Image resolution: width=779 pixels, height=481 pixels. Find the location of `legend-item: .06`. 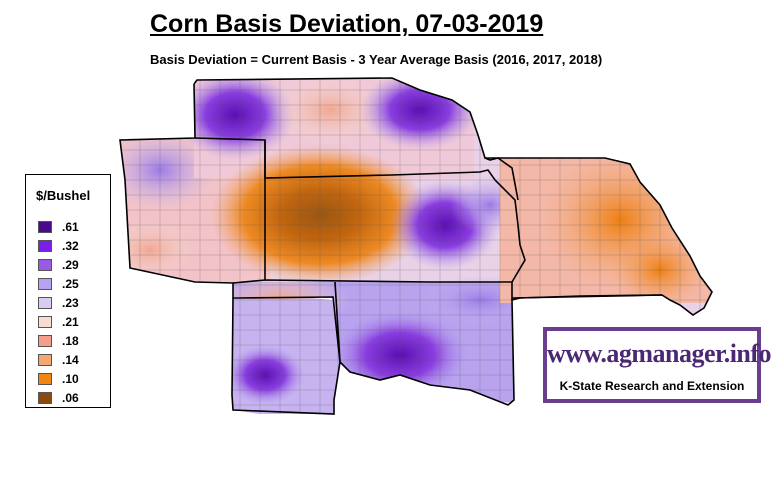

legend-item: .06 is located at coordinates (73, 398).